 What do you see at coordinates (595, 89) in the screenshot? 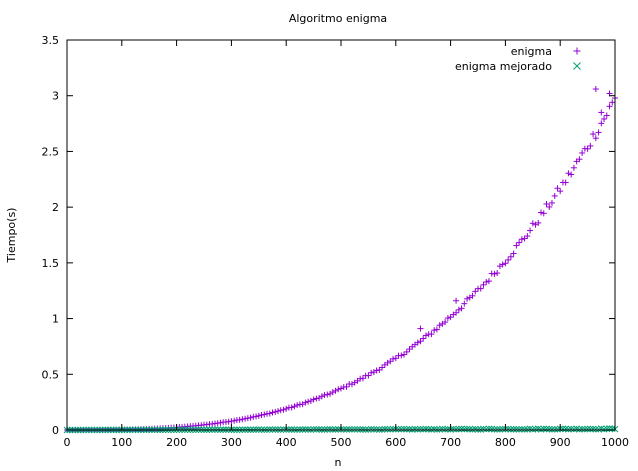
I see `enigma-outlier-point` at bounding box center [595, 89].